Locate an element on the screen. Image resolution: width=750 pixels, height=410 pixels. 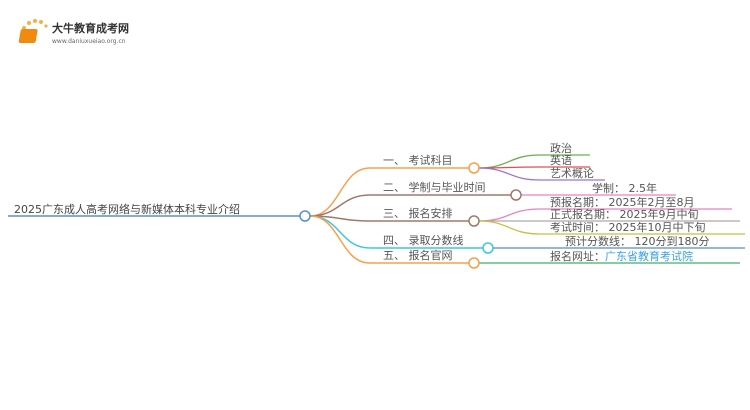
leaf-topic: 考试时间： 2025年10月中下旬 is located at coordinates (628, 227).